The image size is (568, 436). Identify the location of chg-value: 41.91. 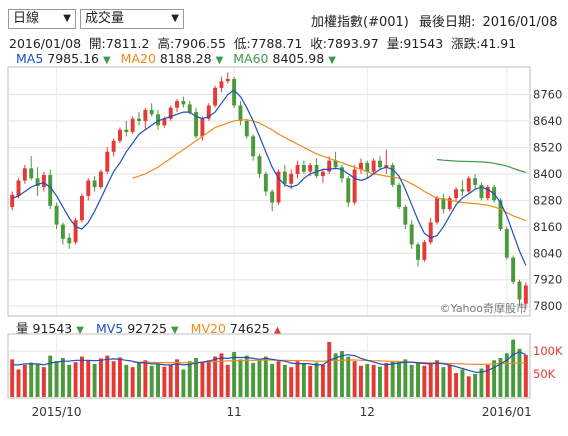
(498, 43).